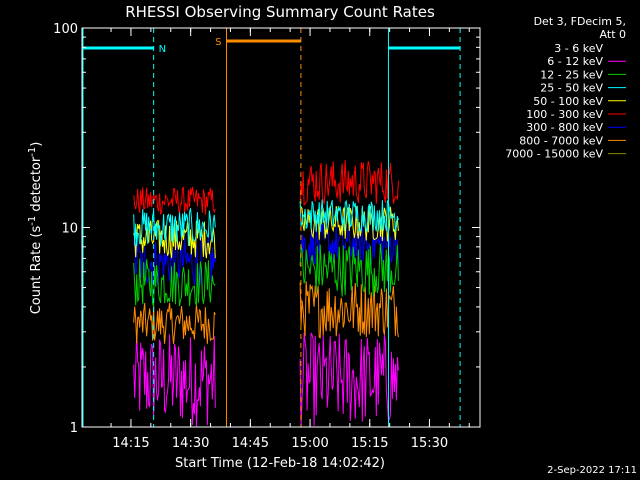 Image resolution: width=640 pixels, height=480 pixels. What do you see at coordinates (613, 34) in the screenshot?
I see `legend-header-line-2: Att 0` at bounding box center [613, 34].